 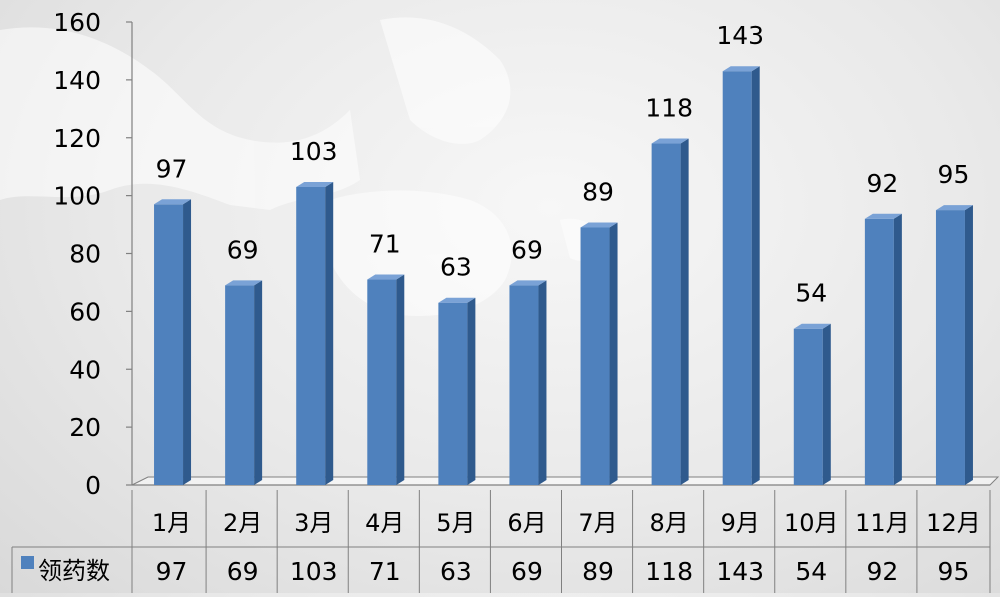 I want to click on bar-4月, so click(x=386, y=379).